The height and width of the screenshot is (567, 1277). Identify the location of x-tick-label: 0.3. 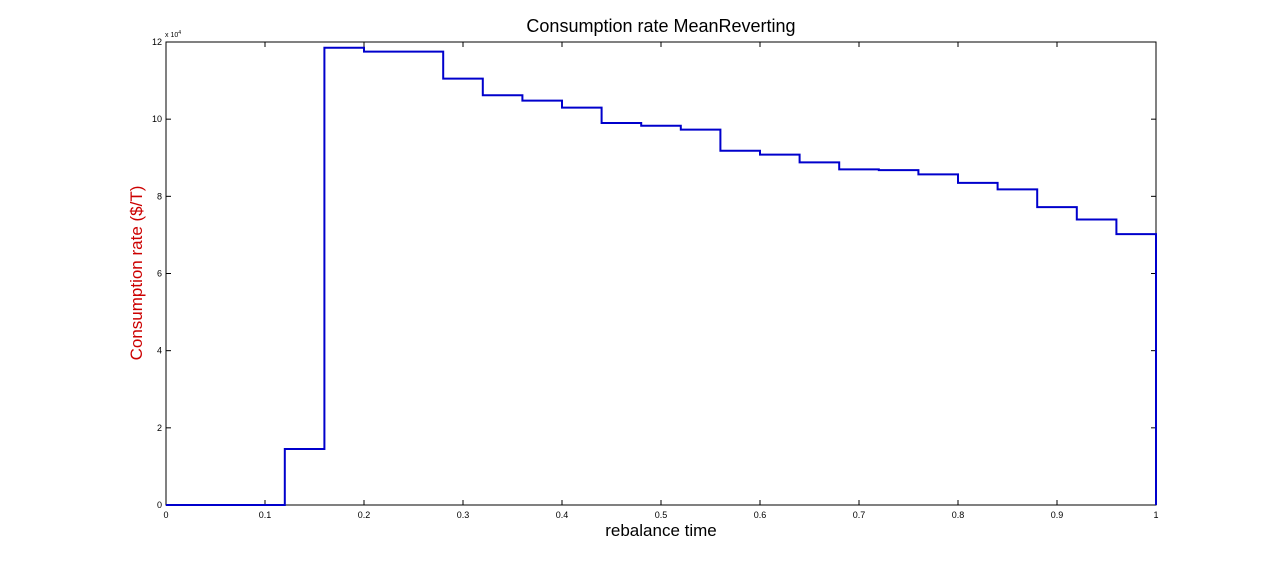
(463, 515).